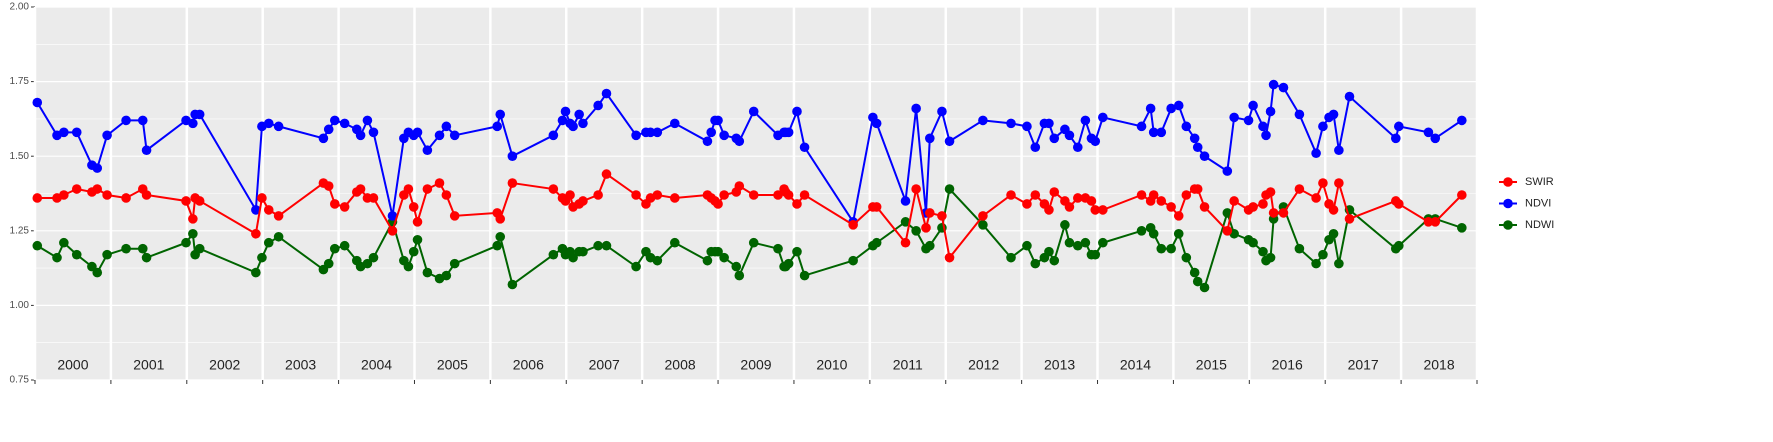  What do you see at coordinates (1539, 182) in the screenshot?
I see `legend-label: SWIR` at bounding box center [1539, 182].